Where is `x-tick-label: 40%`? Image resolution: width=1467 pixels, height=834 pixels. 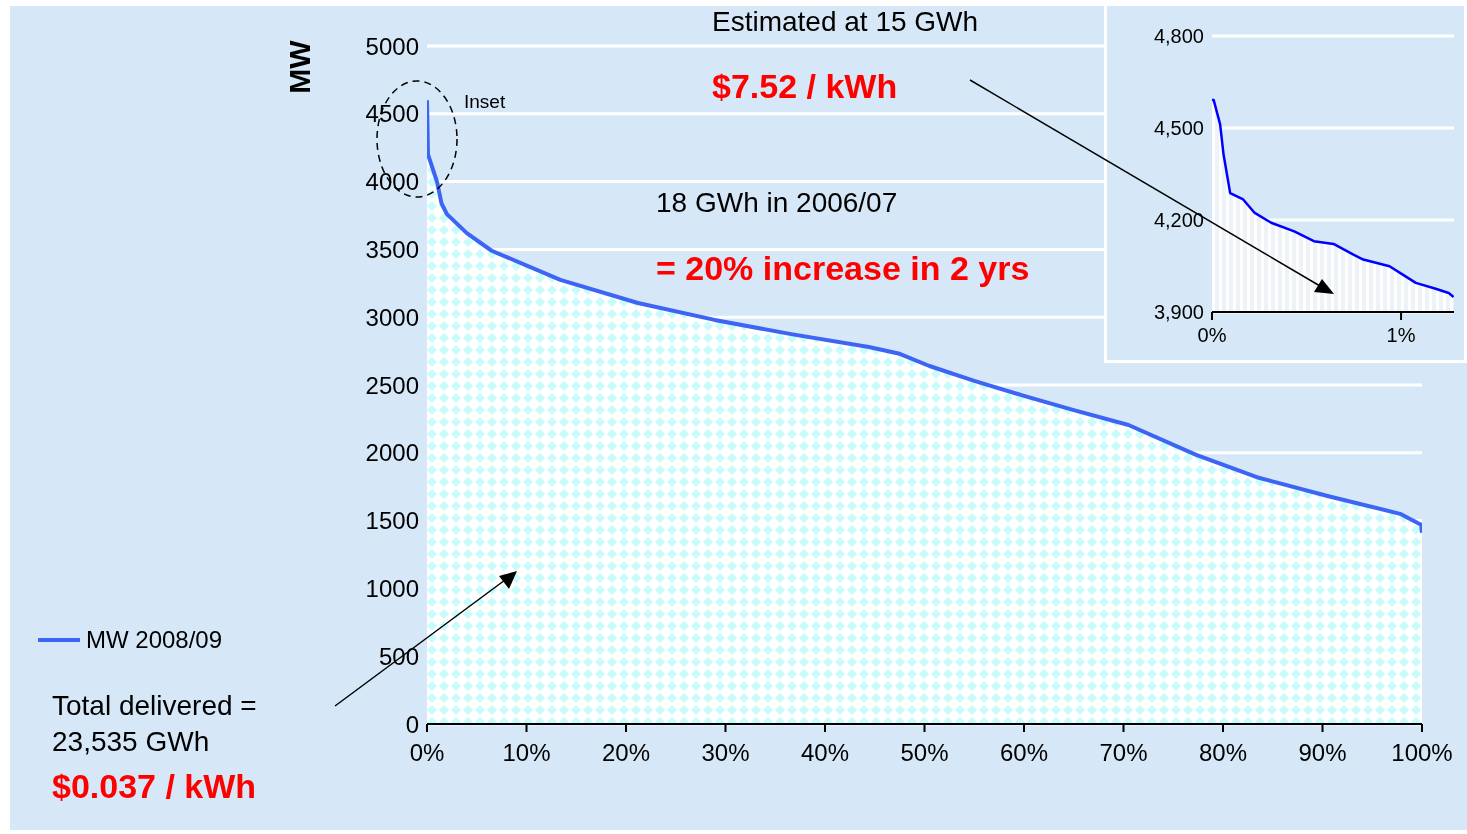 x-tick-label: 40% is located at coordinates (825, 753).